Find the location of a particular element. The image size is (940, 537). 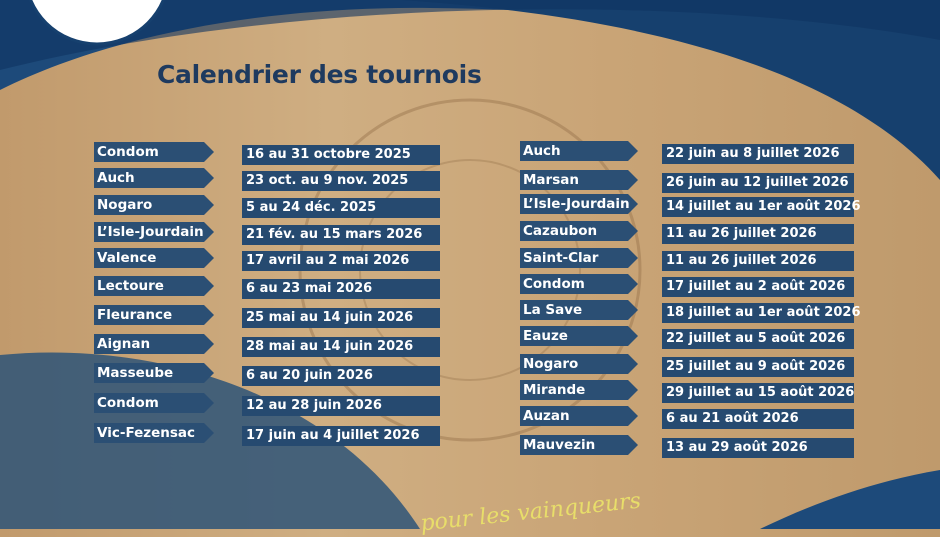

tournament-dates: 6 au 21 août 2026 is located at coordinates (758, 419).